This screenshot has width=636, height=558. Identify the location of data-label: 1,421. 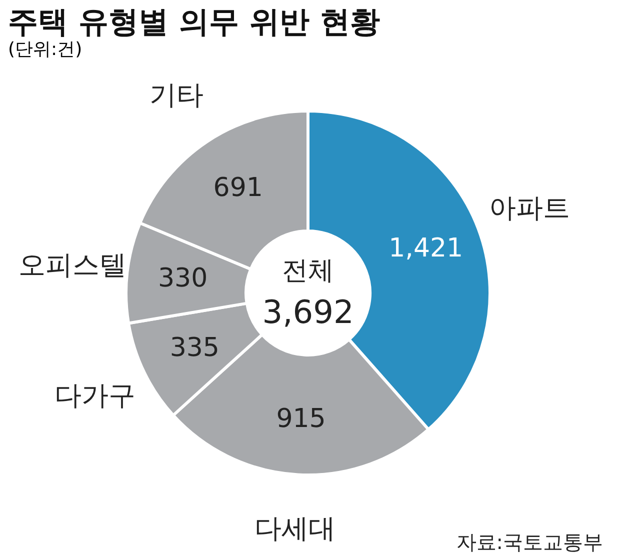
(426, 248).